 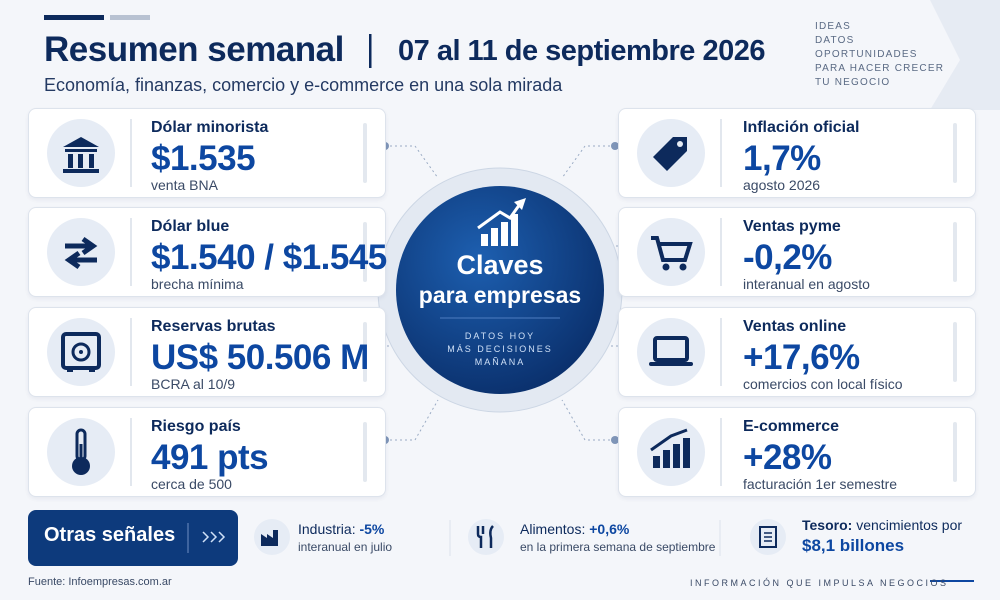 What do you see at coordinates (213, 326) in the screenshot?
I see `card-label: Reservas brutas` at bounding box center [213, 326].